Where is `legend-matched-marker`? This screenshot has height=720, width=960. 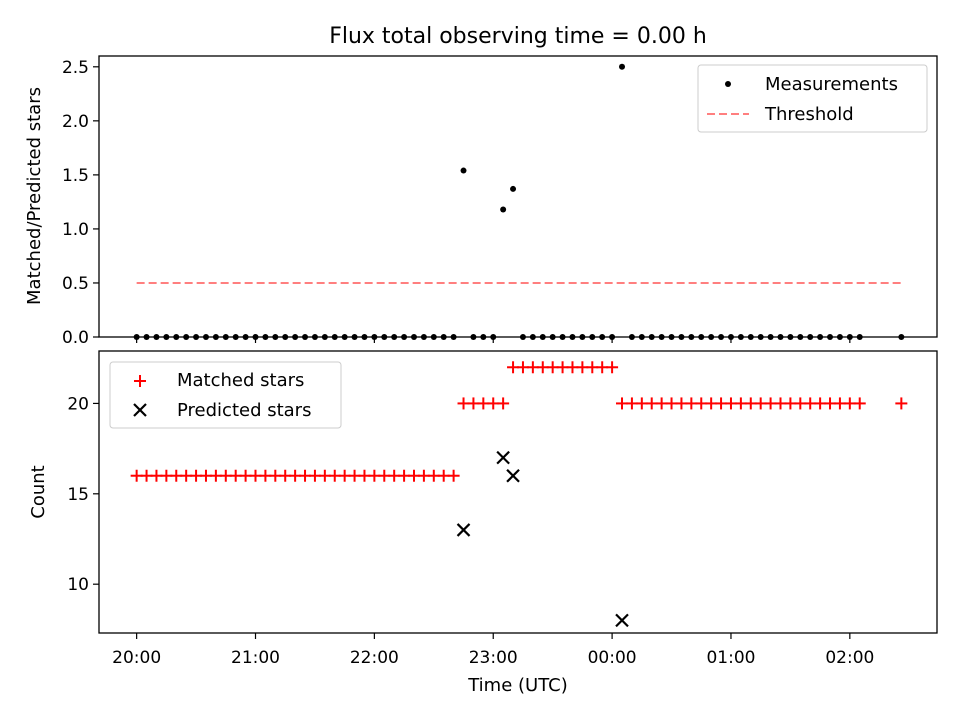
legend-matched-marker is located at coordinates (140, 381).